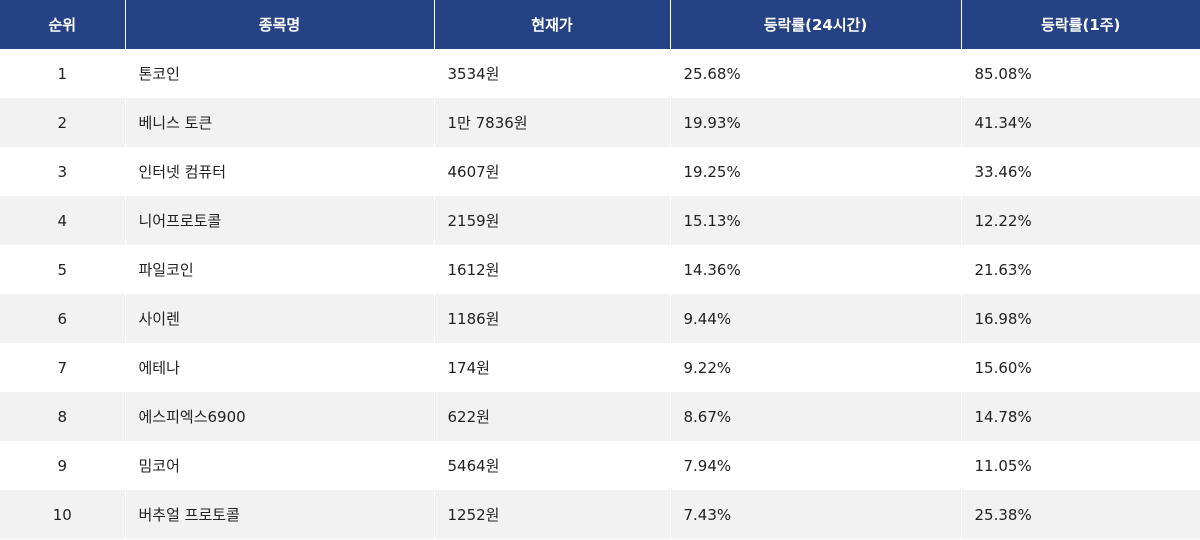 Image resolution: width=1200 pixels, height=540 pixels. Describe the element at coordinates (1080, 465) in the screenshot. I see `change-1w-cell: 11.05%` at that location.